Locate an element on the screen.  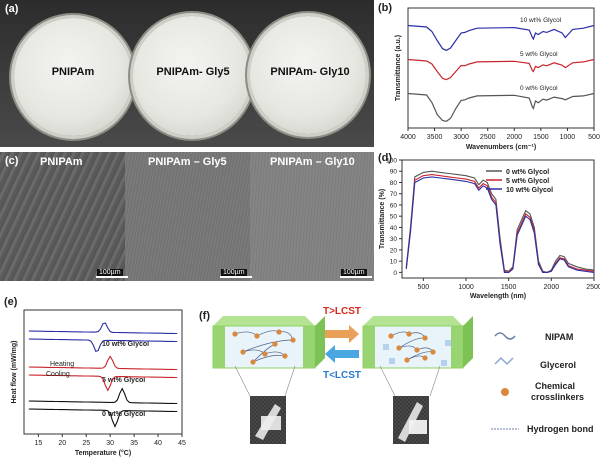
dish-label-gly5: PNIPAm- Gly5 is located at coordinates (193, 72).